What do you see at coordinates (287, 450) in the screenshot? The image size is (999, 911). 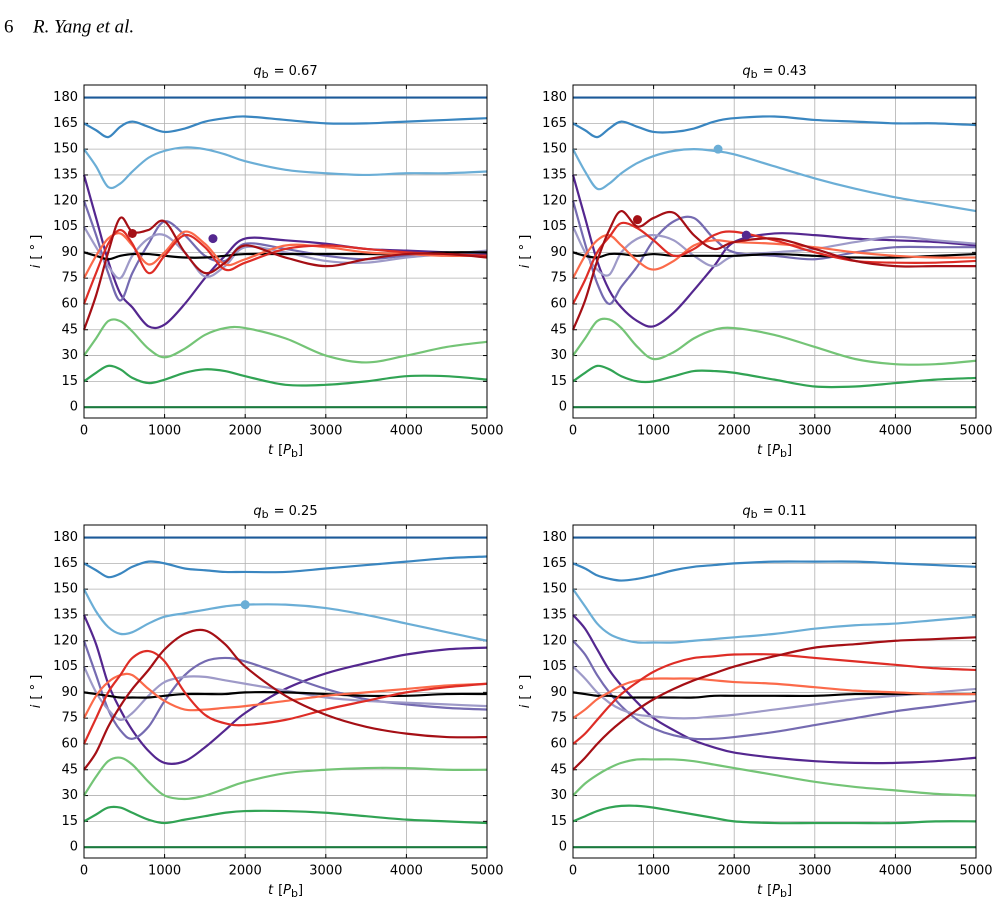 I see `text-part: P` at bounding box center [287, 450].